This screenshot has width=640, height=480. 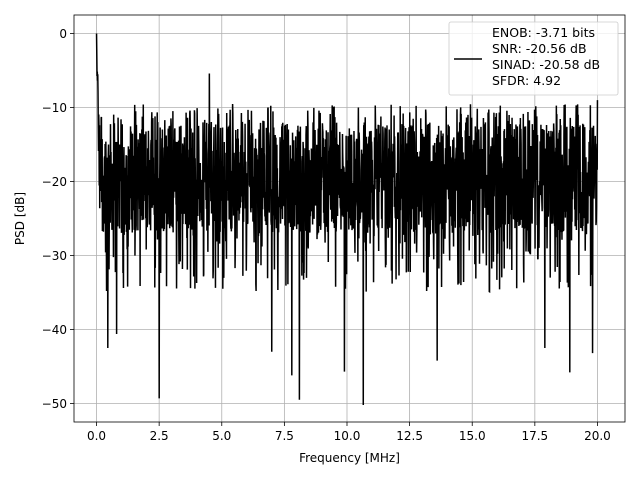 What do you see at coordinates (597, 436) in the screenshot?
I see `x-tick-label: 20.0` at bounding box center [597, 436].